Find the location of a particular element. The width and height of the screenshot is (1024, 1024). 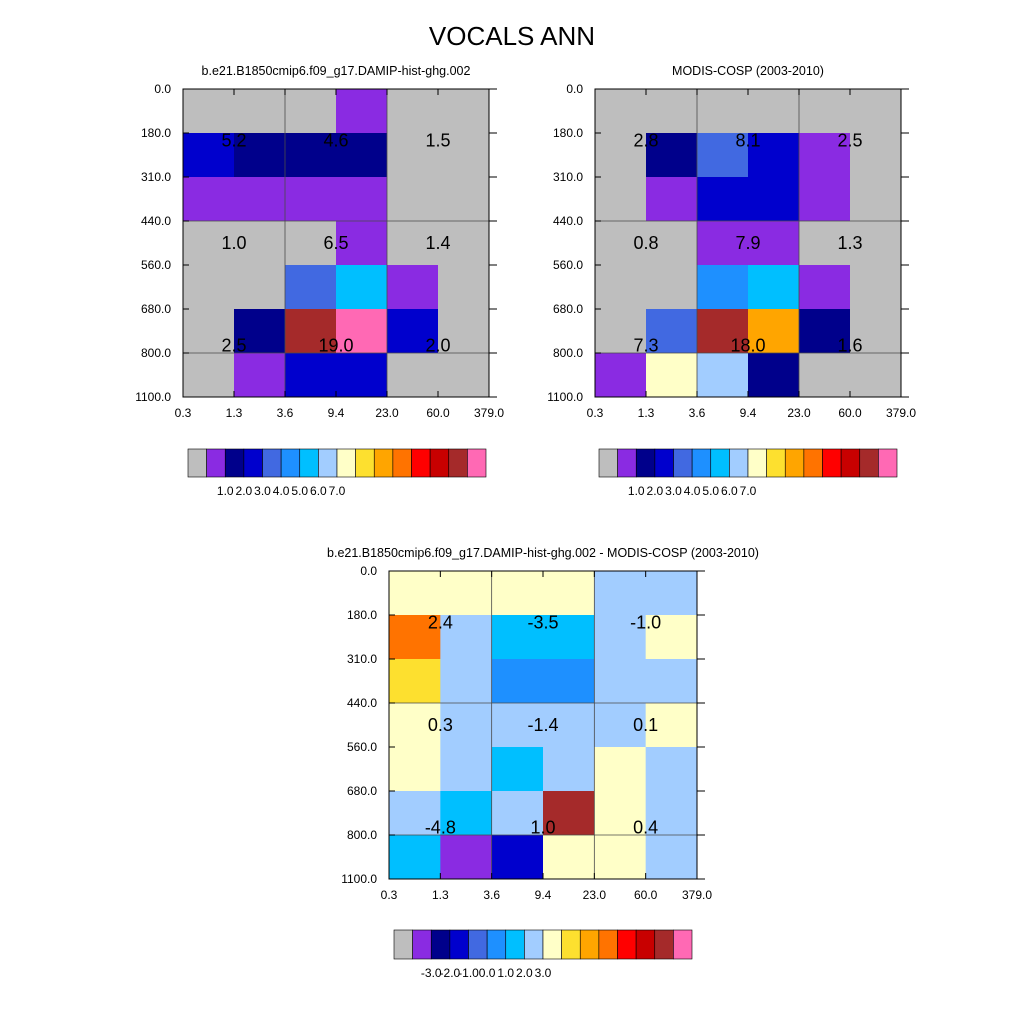

colorbar-label: 1.0 is located at coordinates (225, 491).